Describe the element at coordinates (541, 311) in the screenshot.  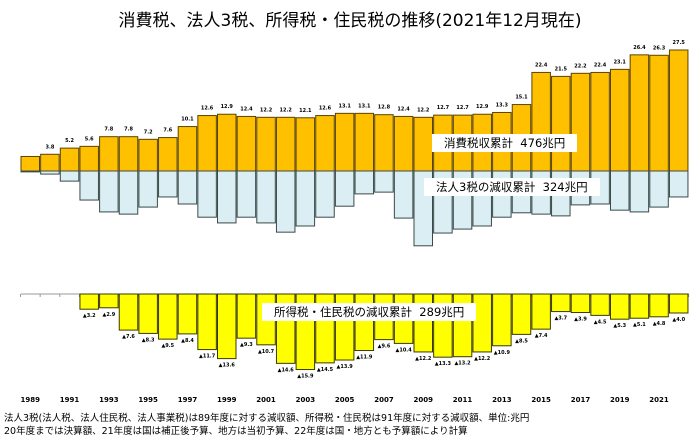
I see `income-tax-bar-2015` at that location.